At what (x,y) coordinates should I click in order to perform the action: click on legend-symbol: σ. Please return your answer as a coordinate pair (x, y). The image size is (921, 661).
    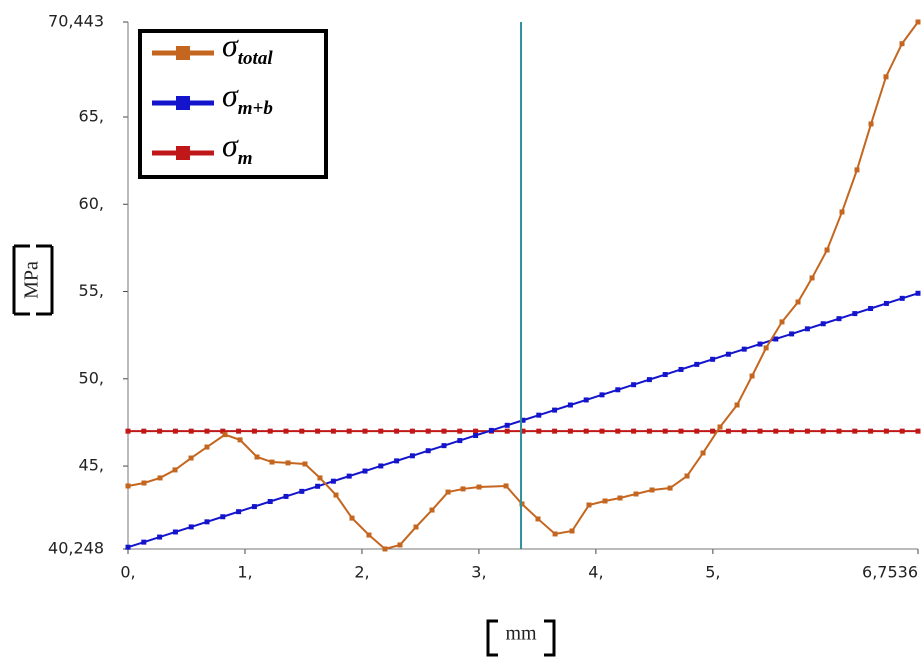
    Looking at the image, I should click on (230, 95).